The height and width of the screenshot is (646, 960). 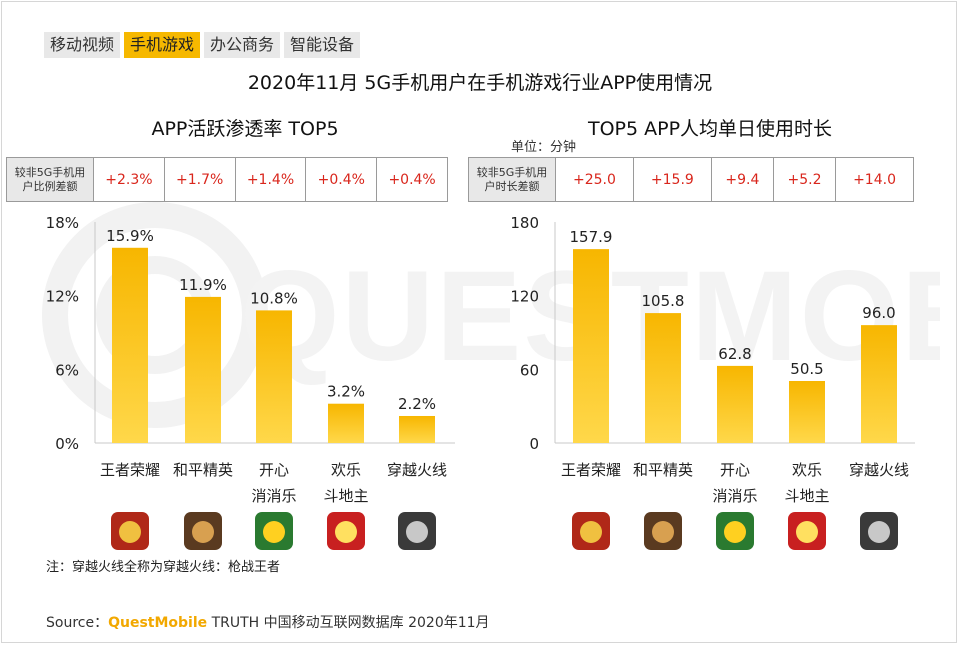 I want to click on category-tabs: 移动视频 手机游戏 办公商务 智能设备, so click(x=202, y=45).